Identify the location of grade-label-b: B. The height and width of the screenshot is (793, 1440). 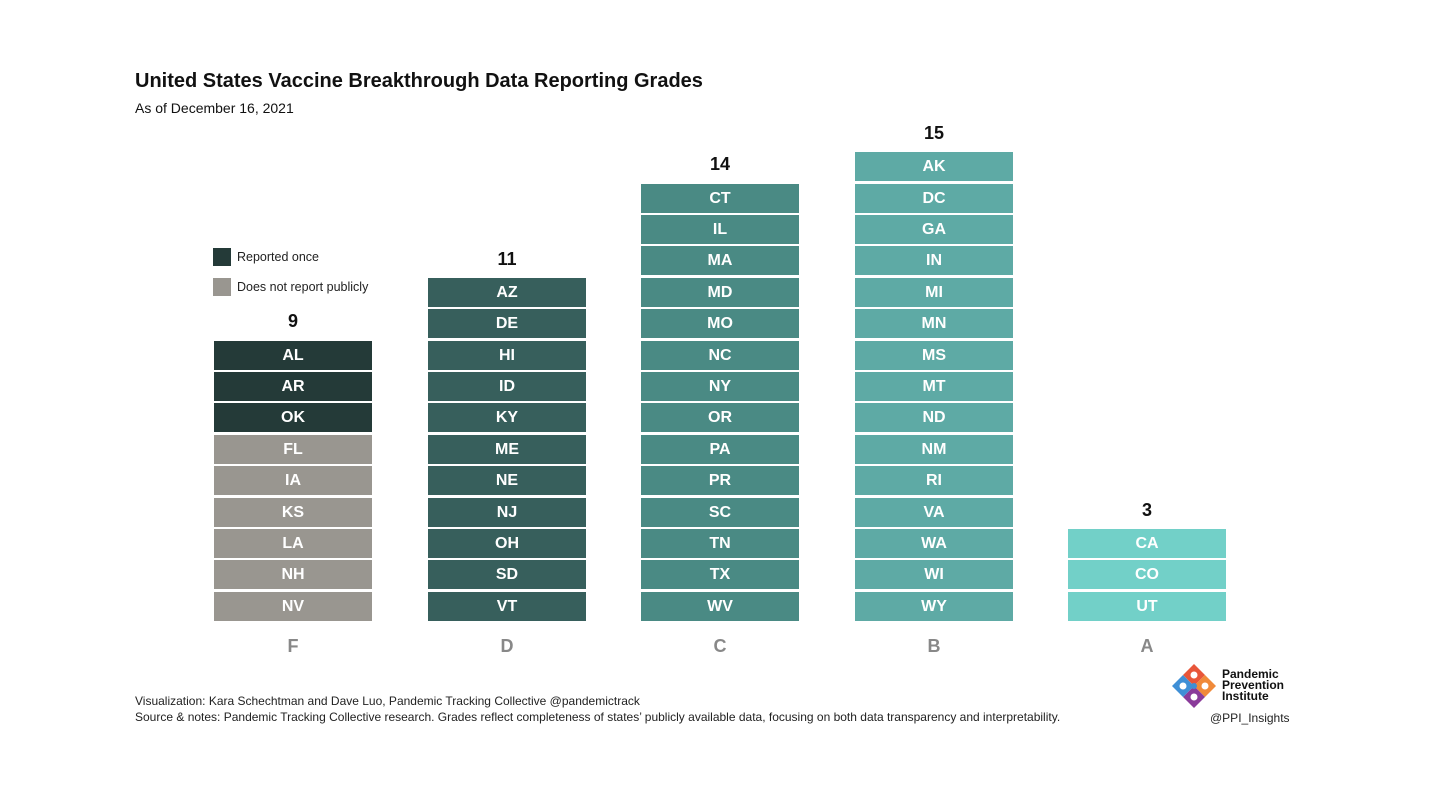
(934, 646).